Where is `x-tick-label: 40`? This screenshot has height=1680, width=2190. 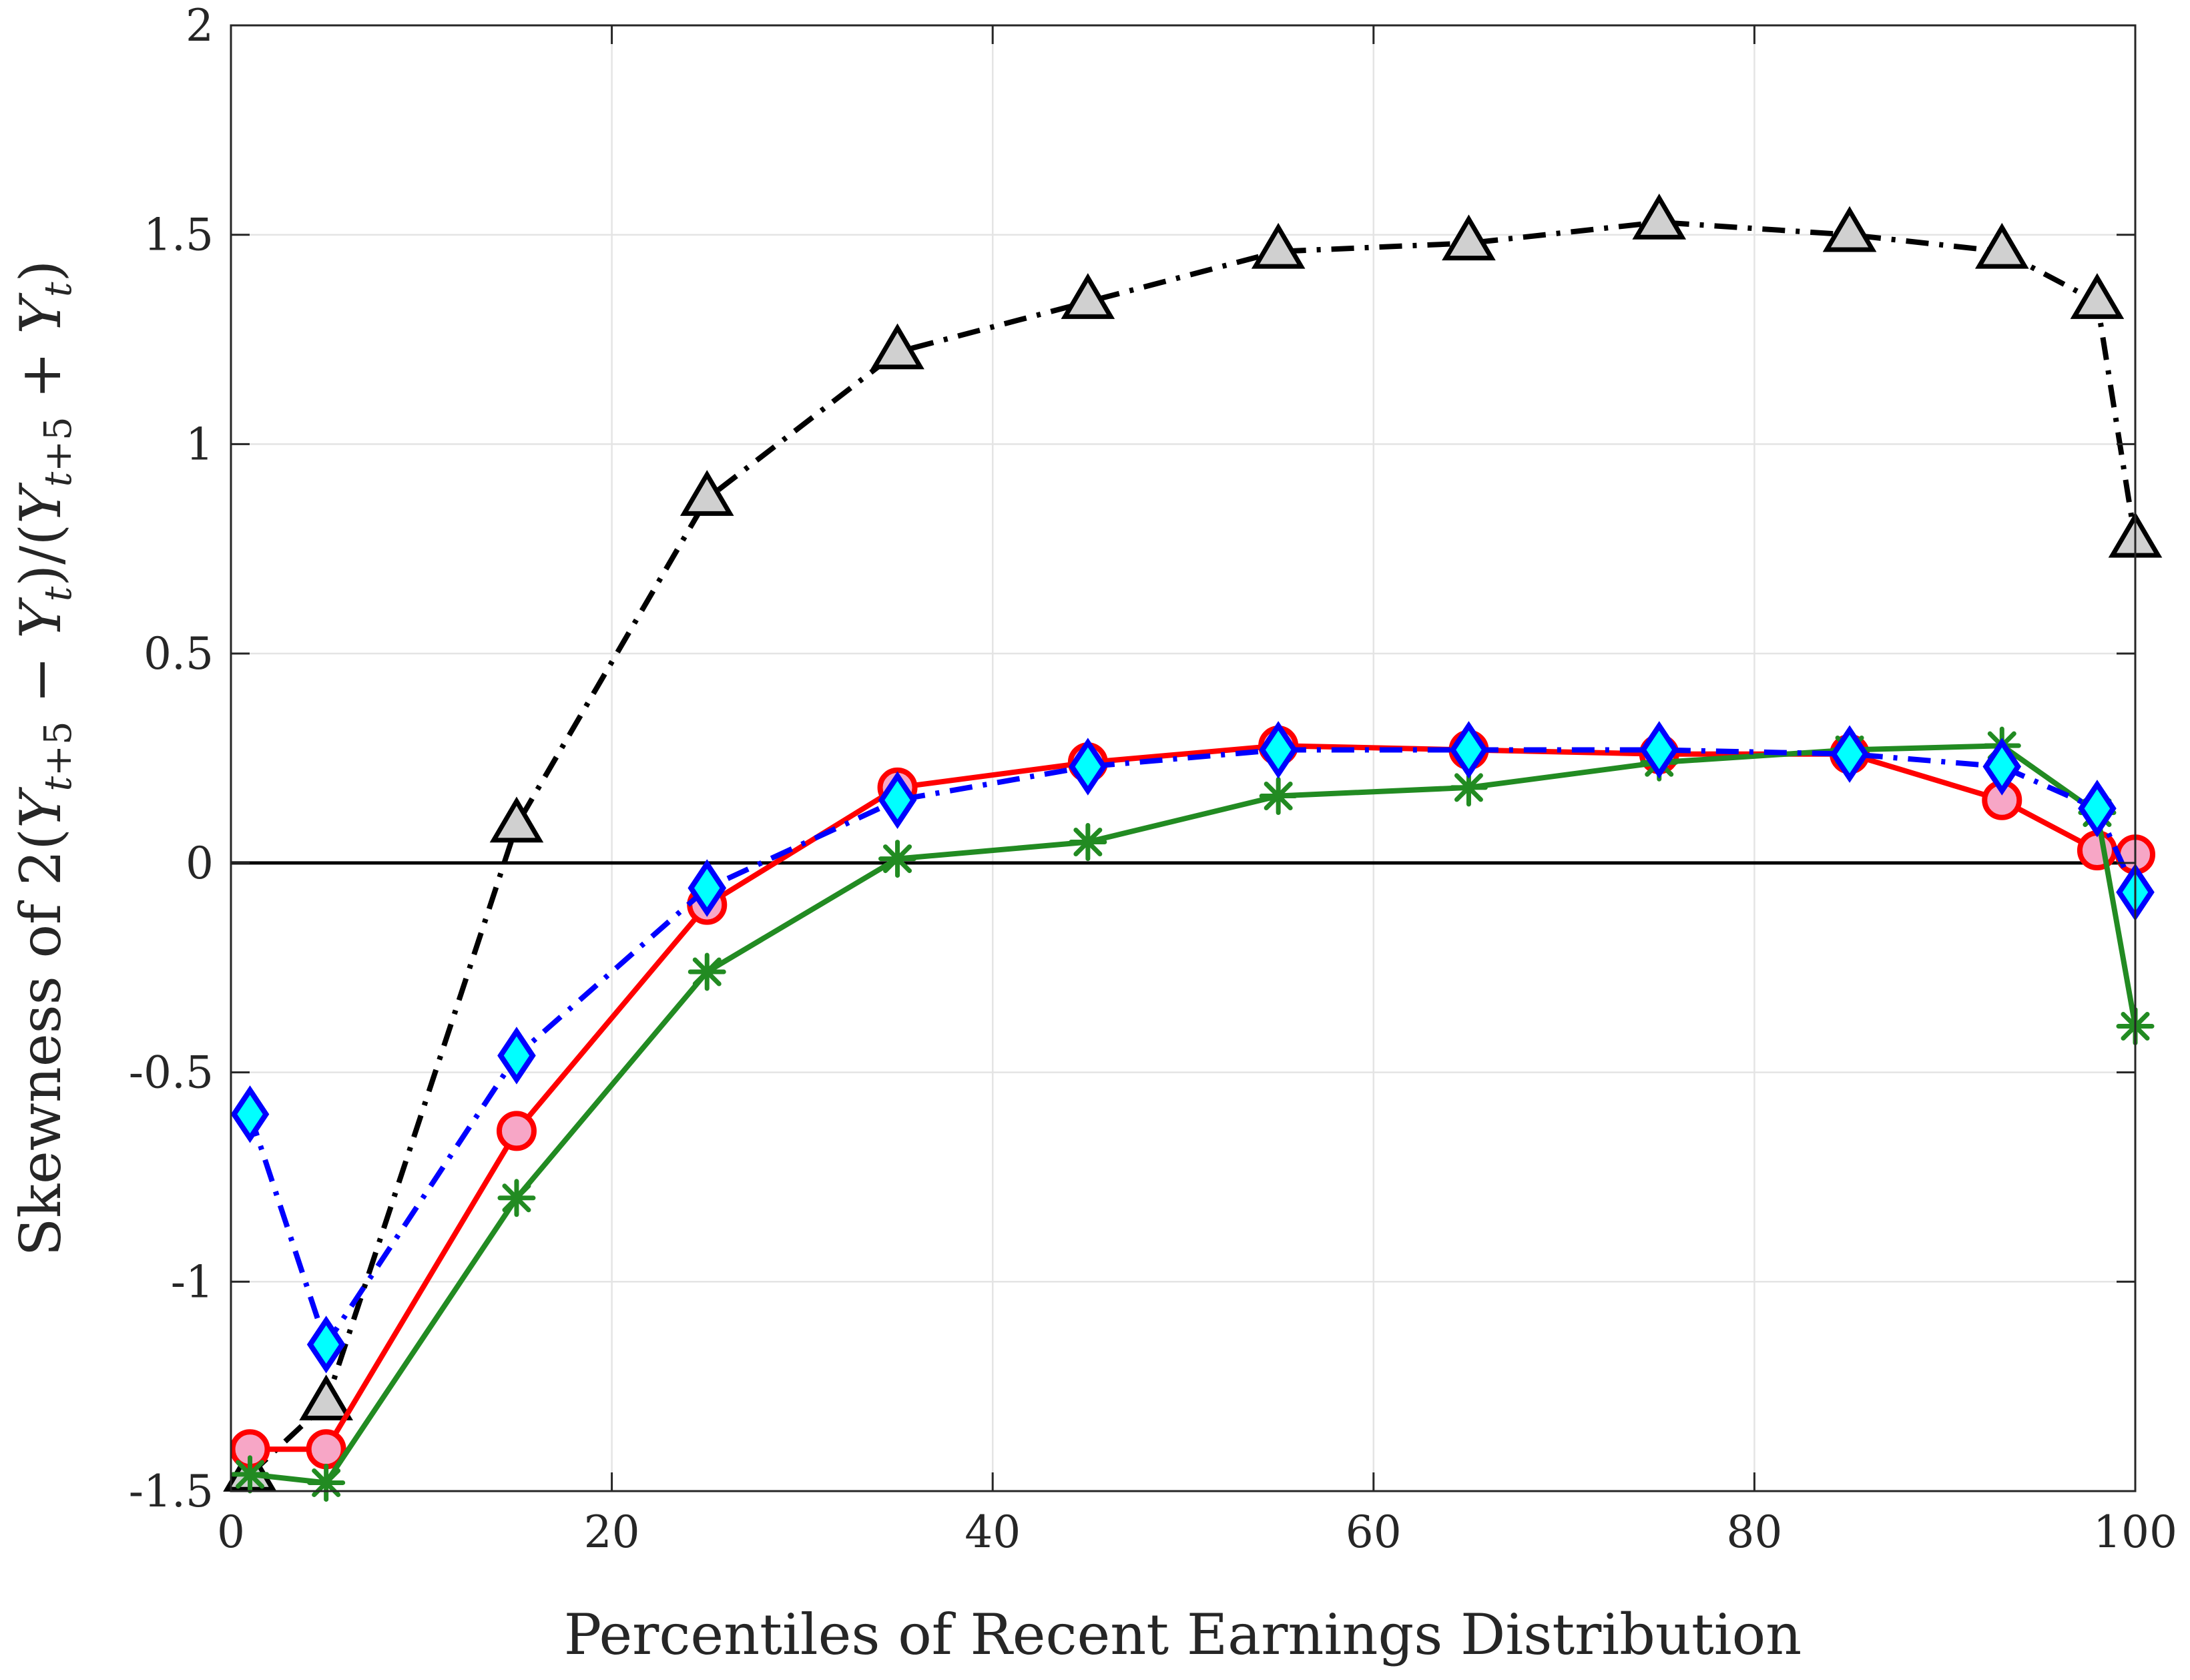 x-tick-label: 40 is located at coordinates (993, 1532).